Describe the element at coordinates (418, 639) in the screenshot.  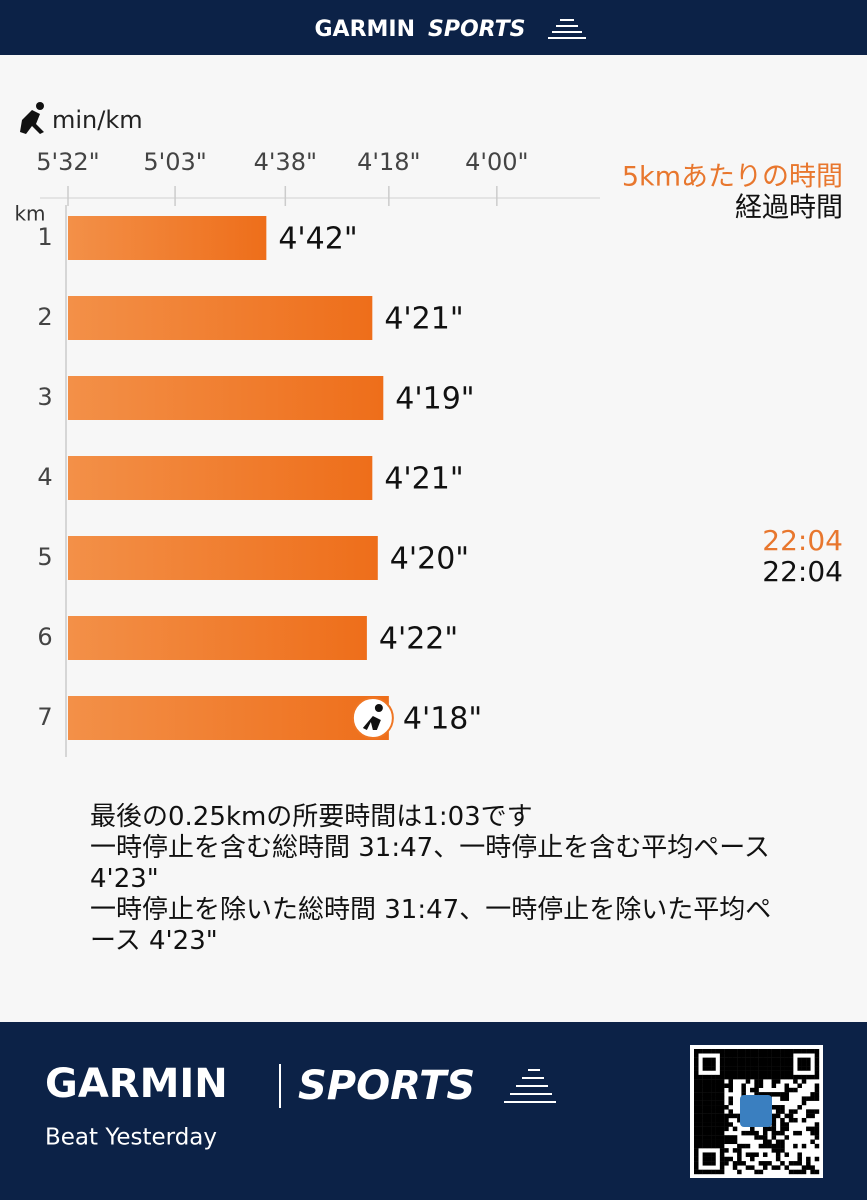
I see `value-label: 4'22"` at that location.